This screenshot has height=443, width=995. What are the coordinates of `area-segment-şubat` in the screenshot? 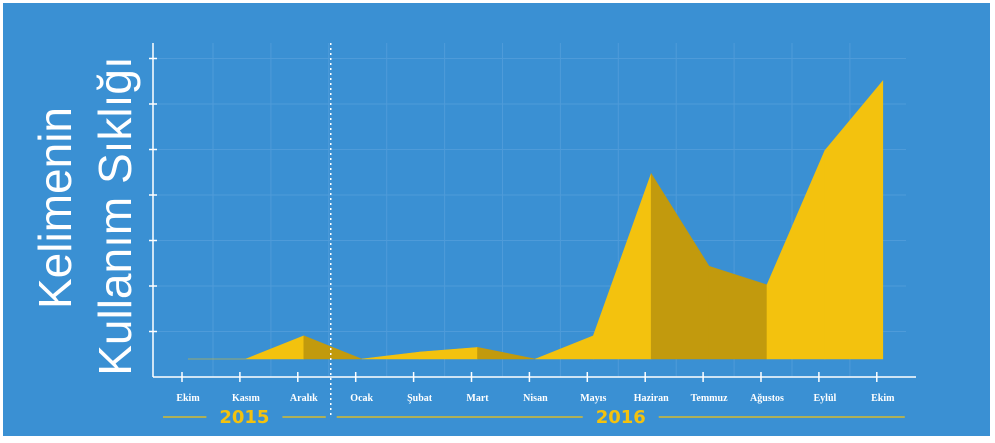 It's located at (448, 353).